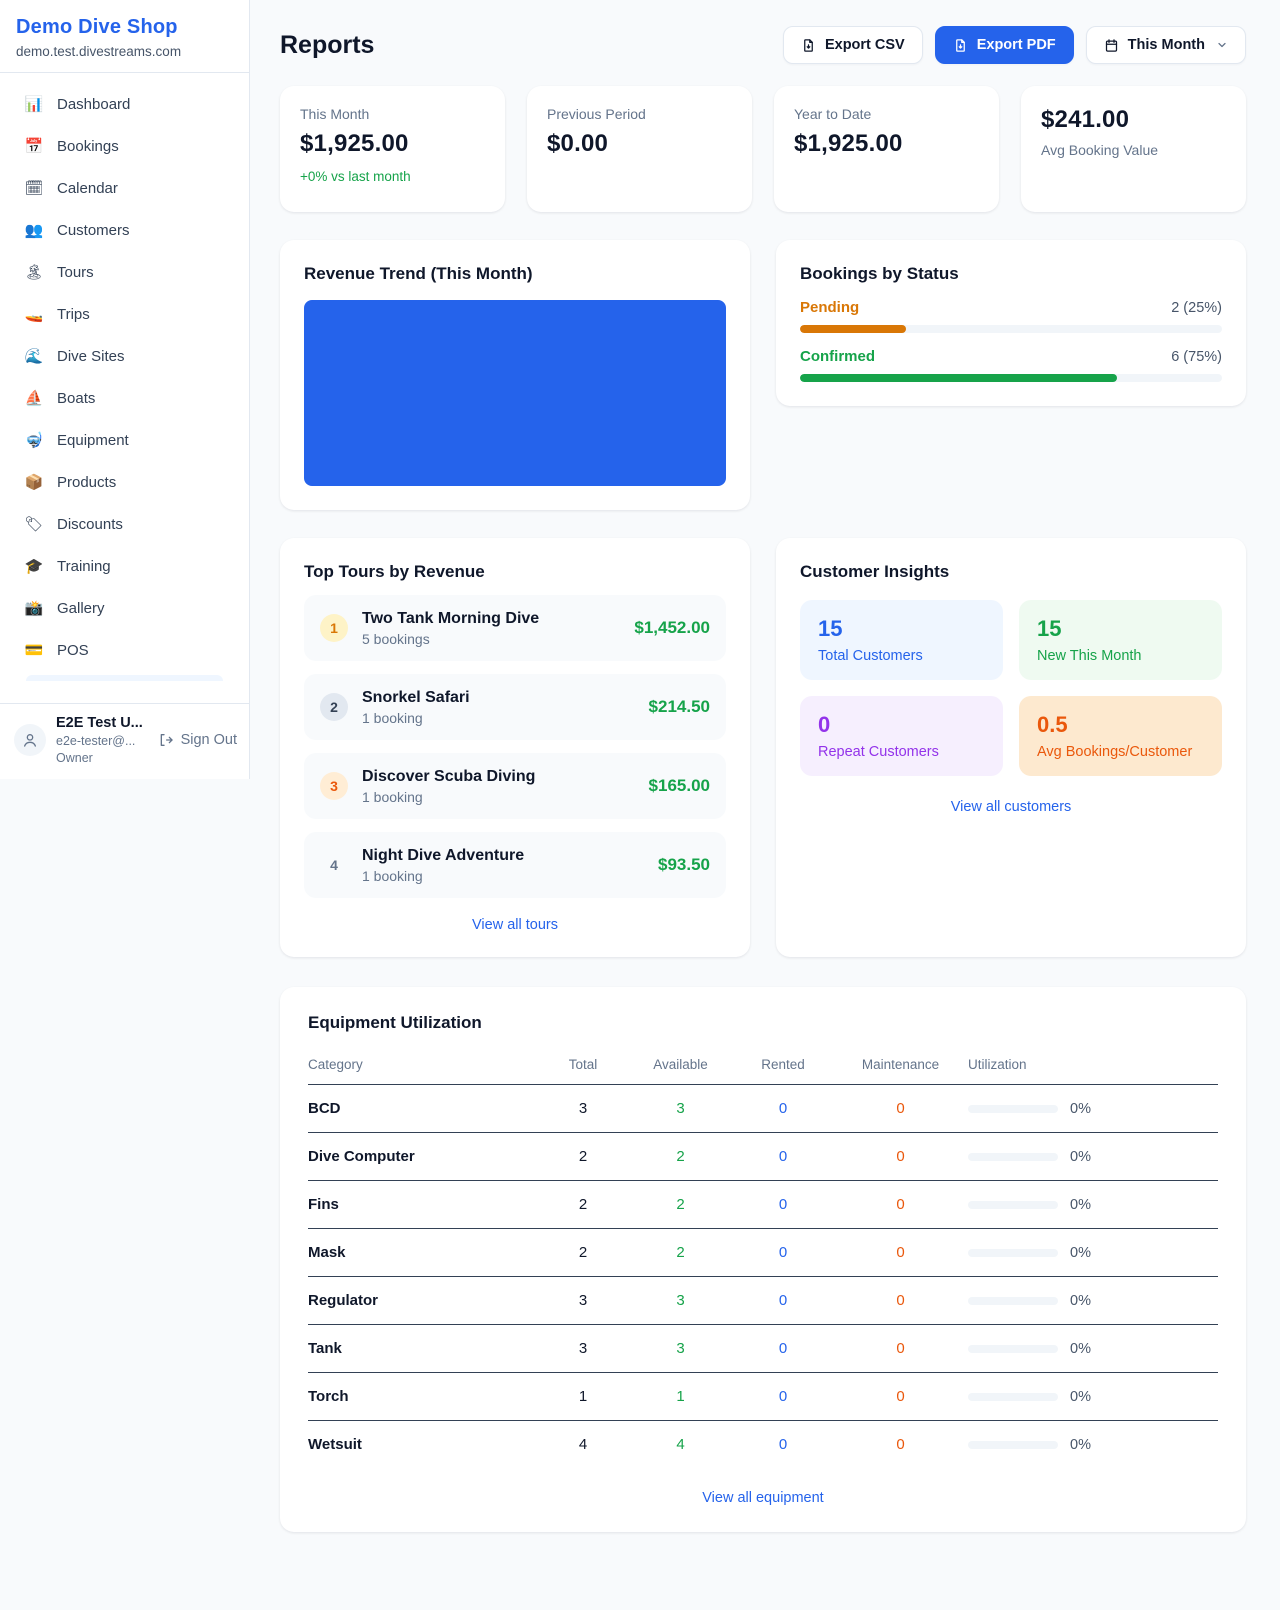  I want to click on sidebar-item-dashboard: 📊 Dashboard, so click(124, 104).